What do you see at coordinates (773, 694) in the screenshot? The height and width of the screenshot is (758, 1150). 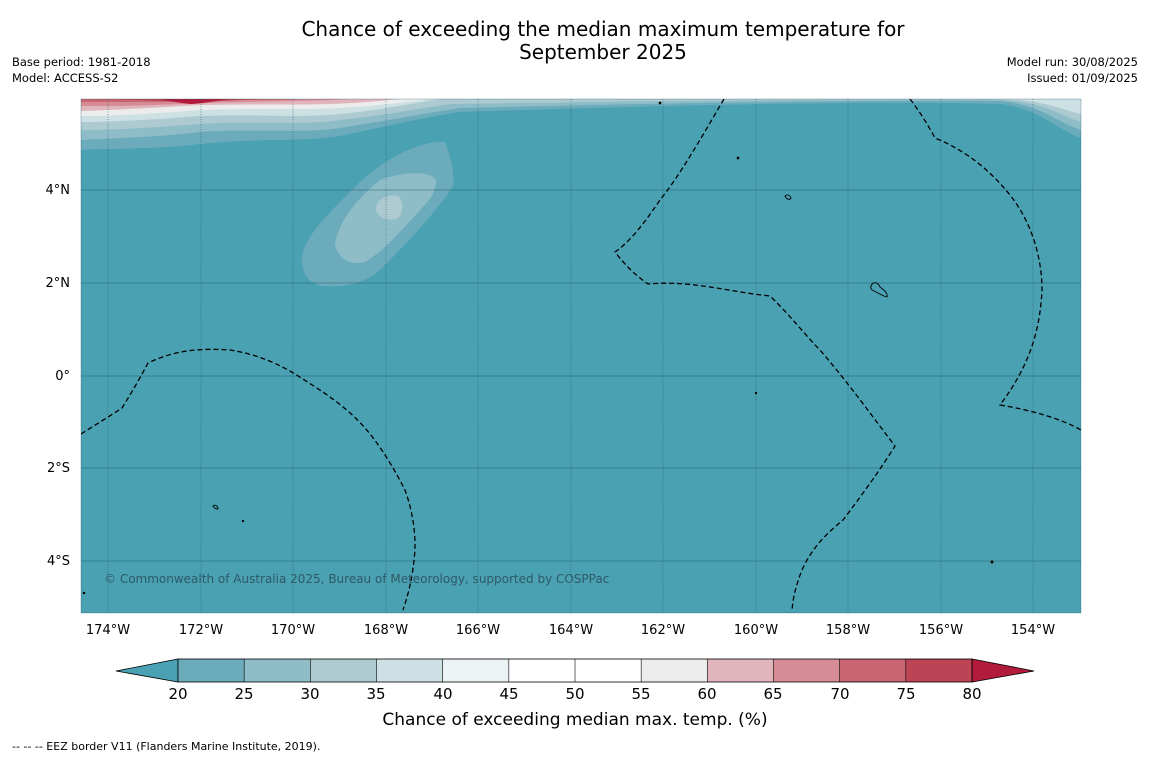 I see `colorbar-tick: 65` at bounding box center [773, 694].